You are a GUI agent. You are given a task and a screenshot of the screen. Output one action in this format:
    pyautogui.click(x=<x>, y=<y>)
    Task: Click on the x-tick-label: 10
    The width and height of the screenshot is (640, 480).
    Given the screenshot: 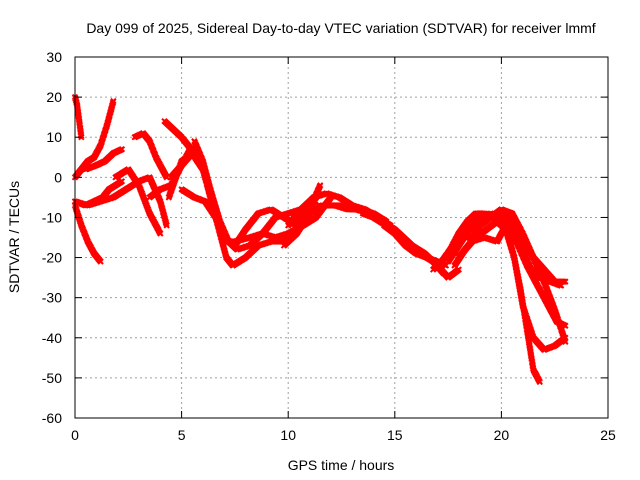 What is the action you would take?
    pyautogui.click(x=288, y=435)
    